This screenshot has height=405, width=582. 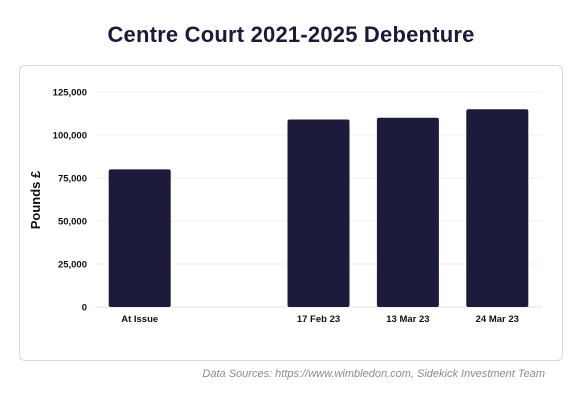 What do you see at coordinates (72, 265) in the screenshot?
I see `y-tick-label: 25,000` at bounding box center [72, 265].